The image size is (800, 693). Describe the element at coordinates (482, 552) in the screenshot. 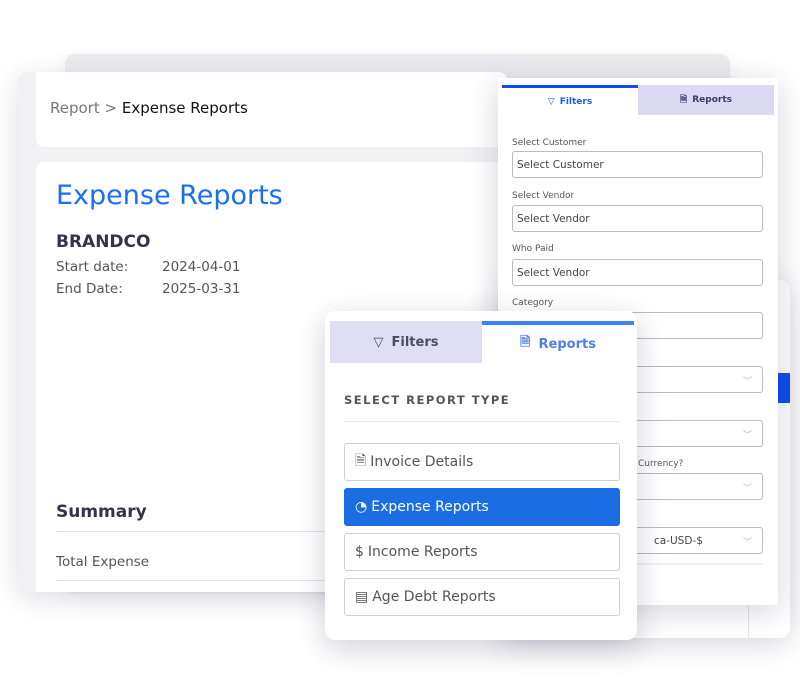

I see `report-option-income-reports: $ Income Reports` at that location.